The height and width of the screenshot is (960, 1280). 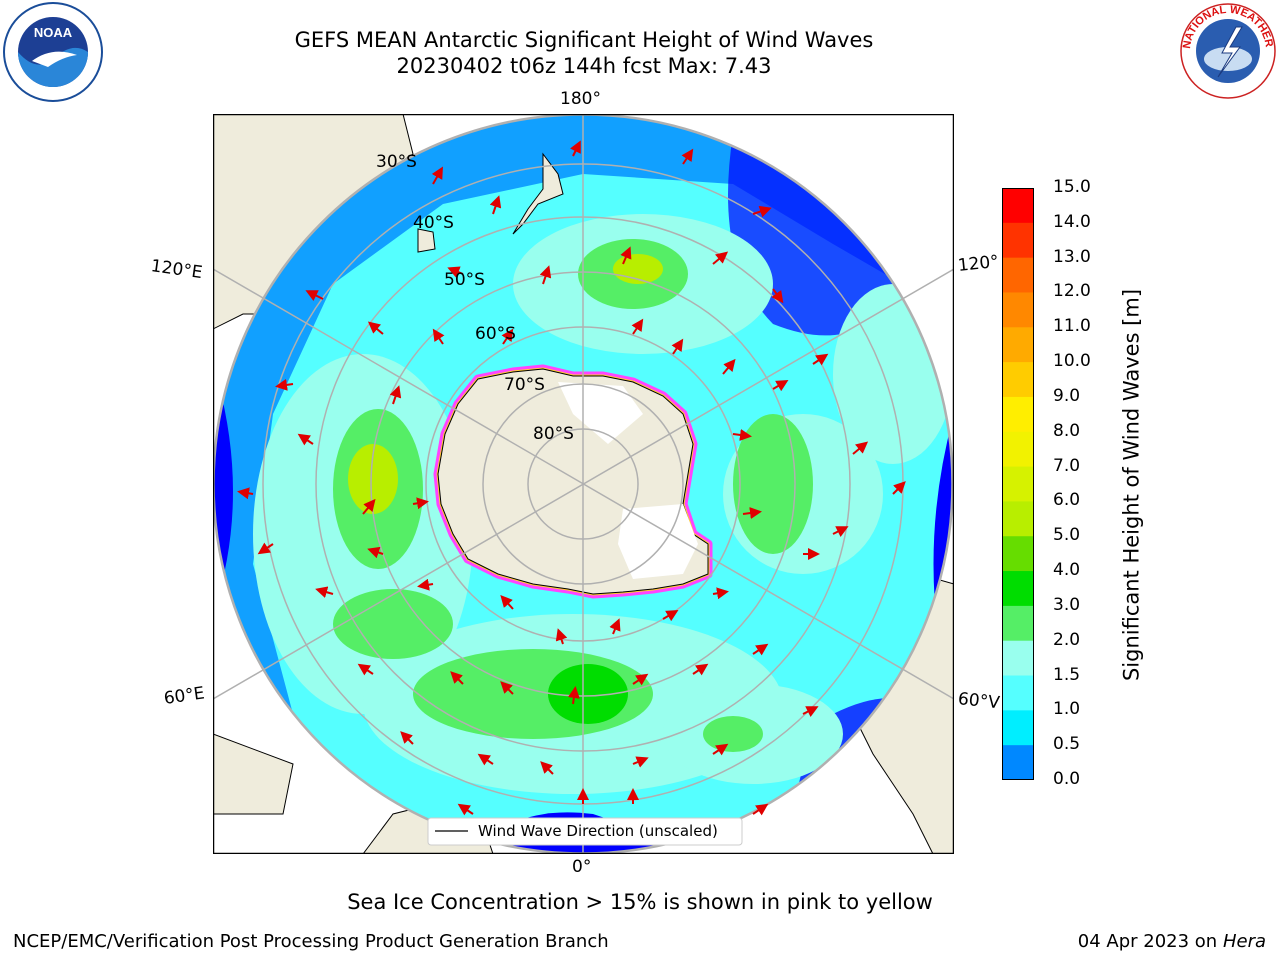 What do you see at coordinates (1067, 465) in the screenshot?
I see `colorbar-tick-label: 7.0` at bounding box center [1067, 465].